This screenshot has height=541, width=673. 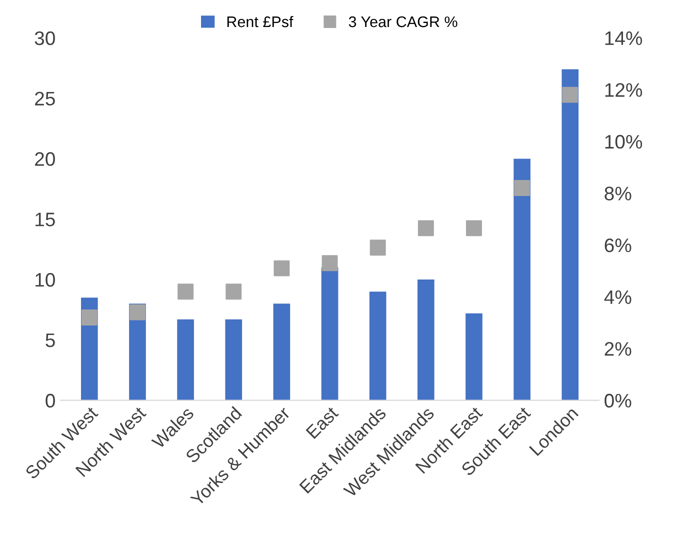 I want to click on y2-tick-label: 6%, so click(x=618, y=245).